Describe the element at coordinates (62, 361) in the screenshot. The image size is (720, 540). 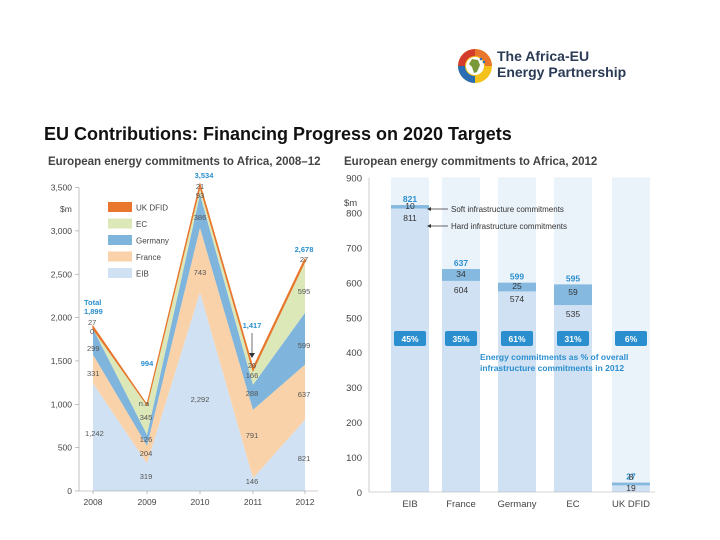
I see `y-tick-label: 1,500` at that location.